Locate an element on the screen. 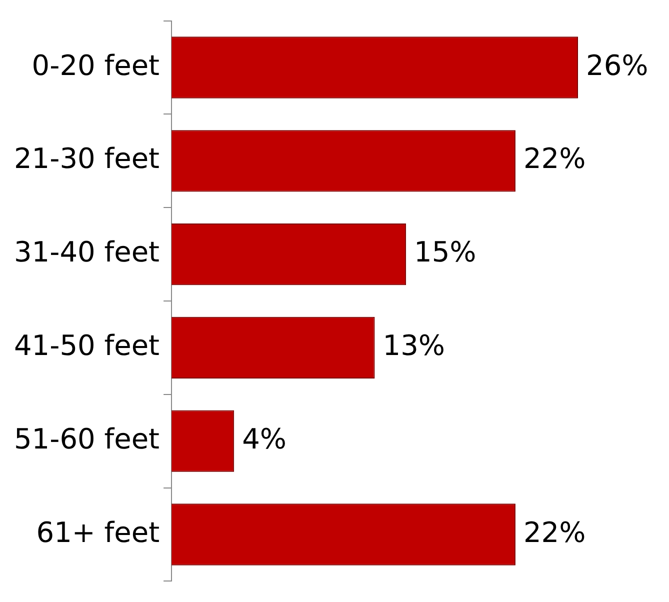  data-label: 4% is located at coordinates (264, 439).